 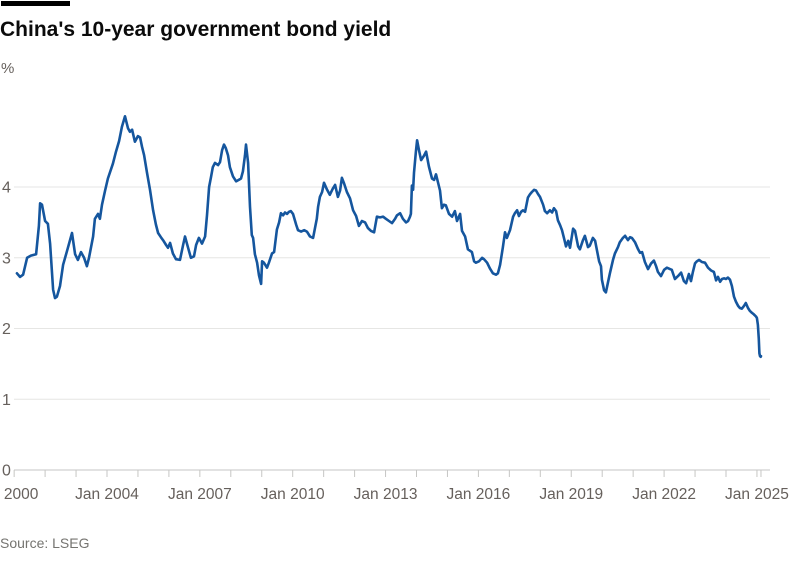 What do you see at coordinates (7, 68) in the screenshot?
I see `y-axis-unit-label: %` at bounding box center [7, 68].